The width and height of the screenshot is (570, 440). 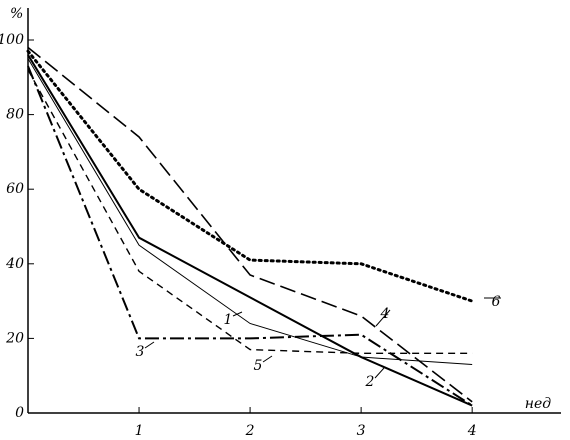 I want to click on x-axis-label: нед, so click(x=538, y=404).